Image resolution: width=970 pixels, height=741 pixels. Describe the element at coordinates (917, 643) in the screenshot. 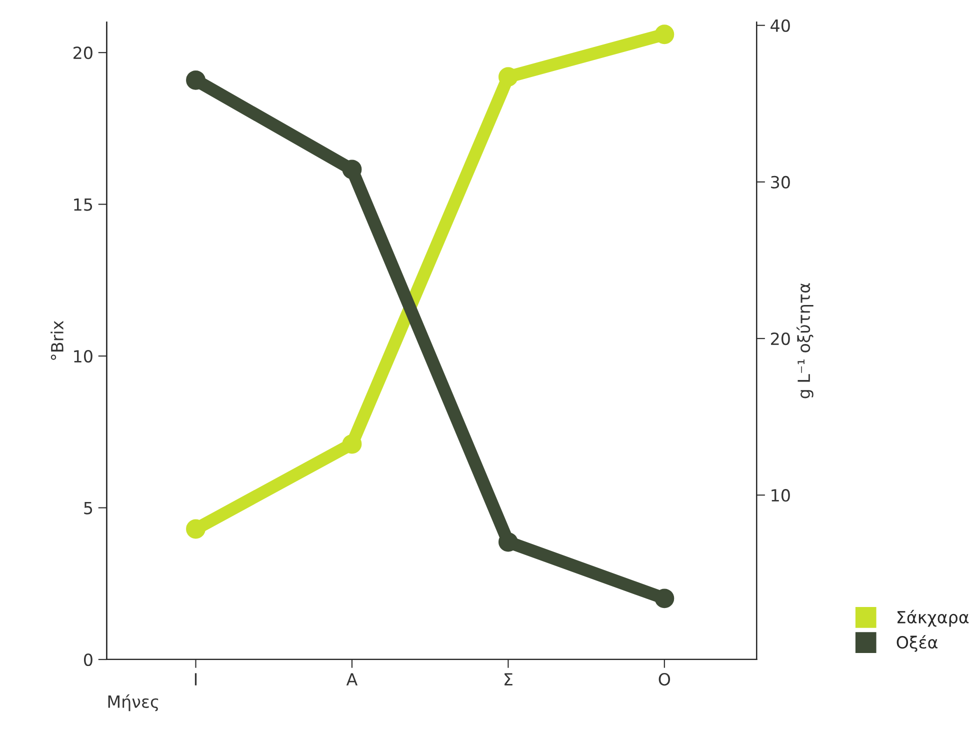

I see `legend-label: Οξέα` at that location.